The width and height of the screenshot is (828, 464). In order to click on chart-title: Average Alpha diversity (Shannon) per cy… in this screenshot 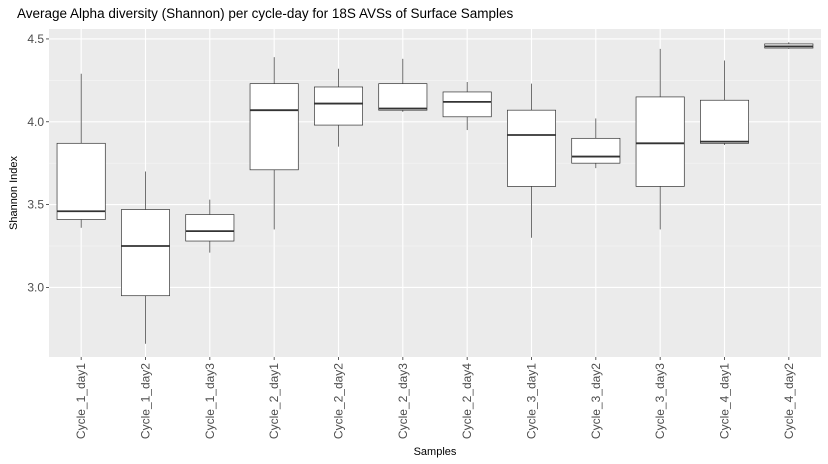, I will do `click(265, 13)`.